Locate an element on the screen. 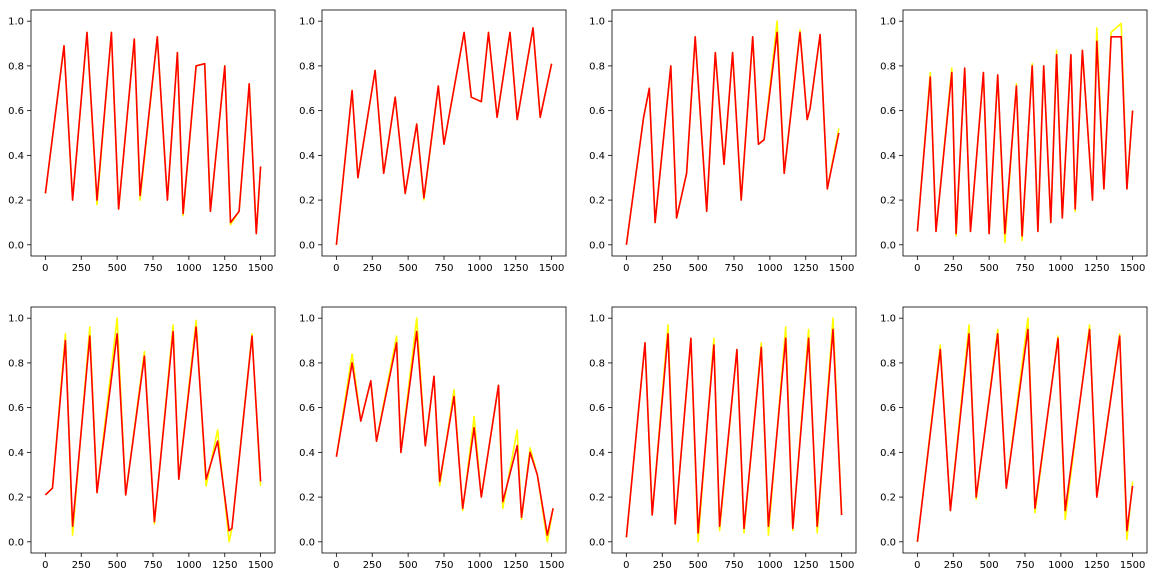  subplot-3: 0 250 500 750 1000 1250 1500 0.0 0.2 0.4 0.6 0.8 1.0 is located at coordinates (723, 141).